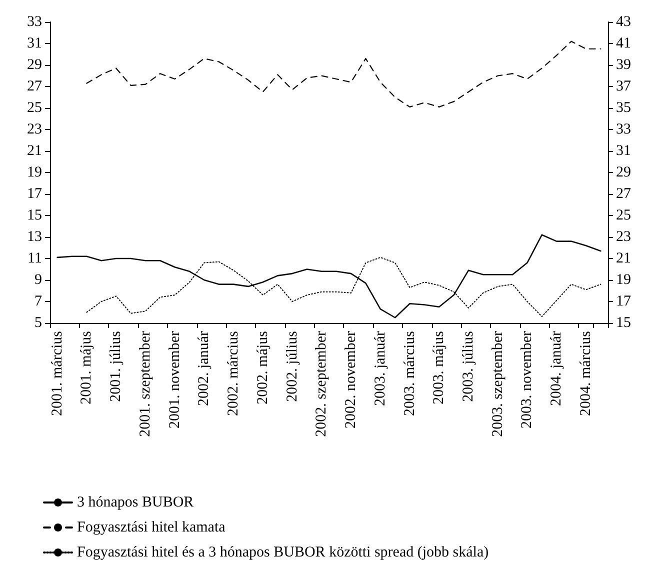 This screenshot has height=581, width=648. I want to click on x-tick-label: 2003. szeptember, so click(498, 384).